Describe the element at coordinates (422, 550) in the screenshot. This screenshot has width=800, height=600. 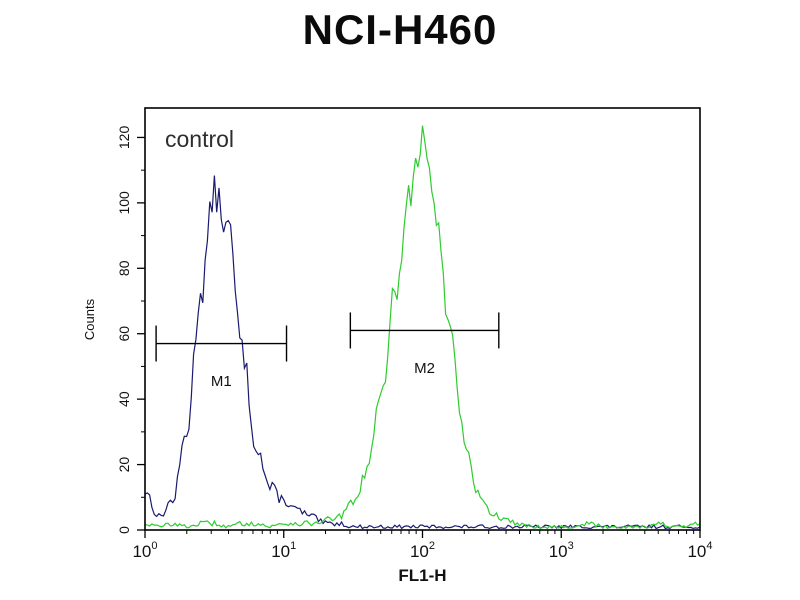
I see `x-tick-label: 10²` at that location.